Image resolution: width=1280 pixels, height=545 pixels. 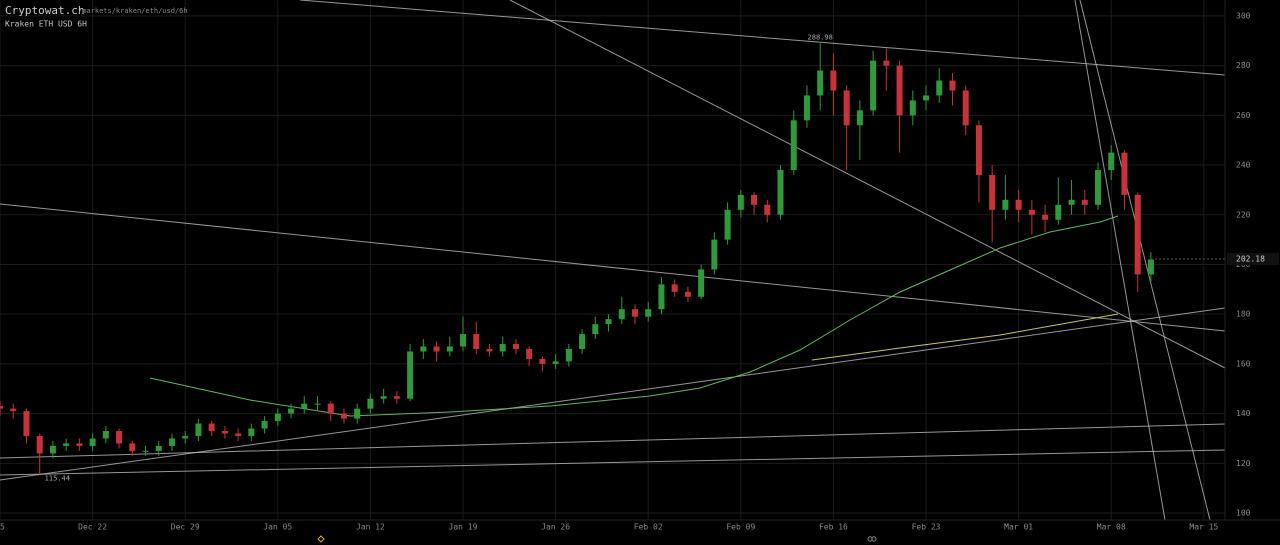 I want to click on y-tick-label: 160, so click(x=1243, y=363).